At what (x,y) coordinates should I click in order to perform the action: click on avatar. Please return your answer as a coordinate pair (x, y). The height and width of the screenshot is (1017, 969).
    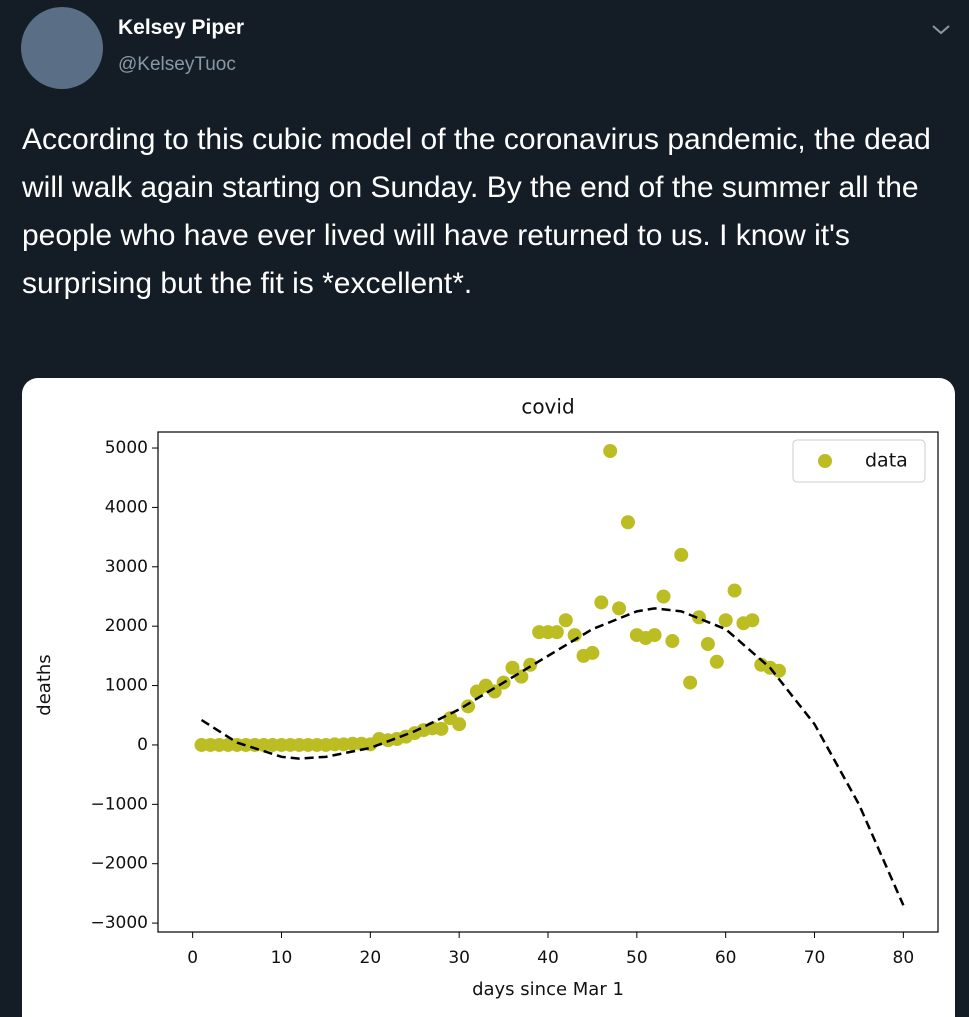
    Looking at the image, I should click on (62, 48).